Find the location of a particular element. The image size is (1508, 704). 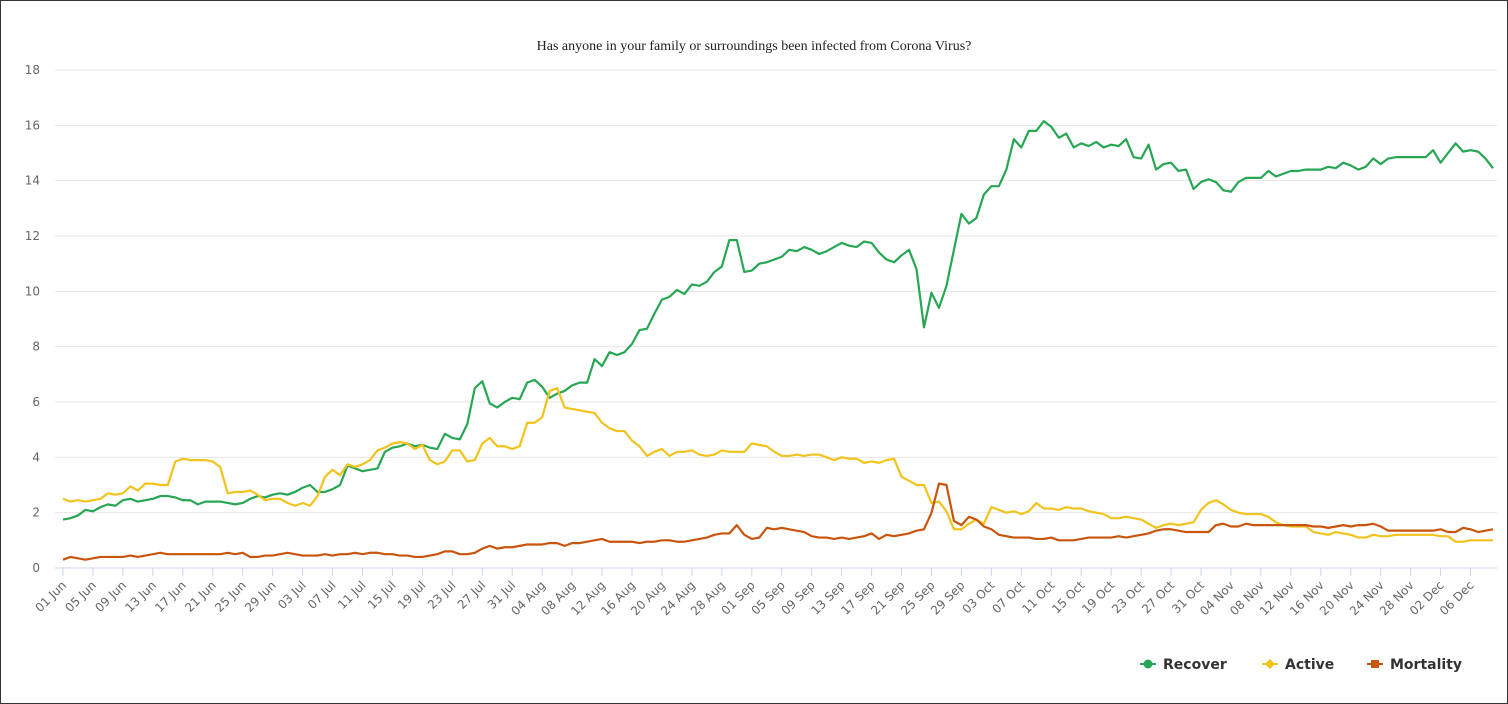

y-tick-label: 0 is located at coordinates (36, 568).